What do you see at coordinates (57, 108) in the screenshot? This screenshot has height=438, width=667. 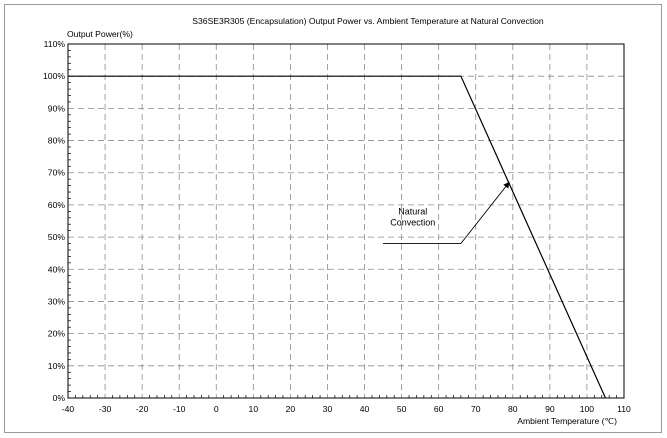 I see `y-tick-label: 90%` at bounding box center [57, 108].